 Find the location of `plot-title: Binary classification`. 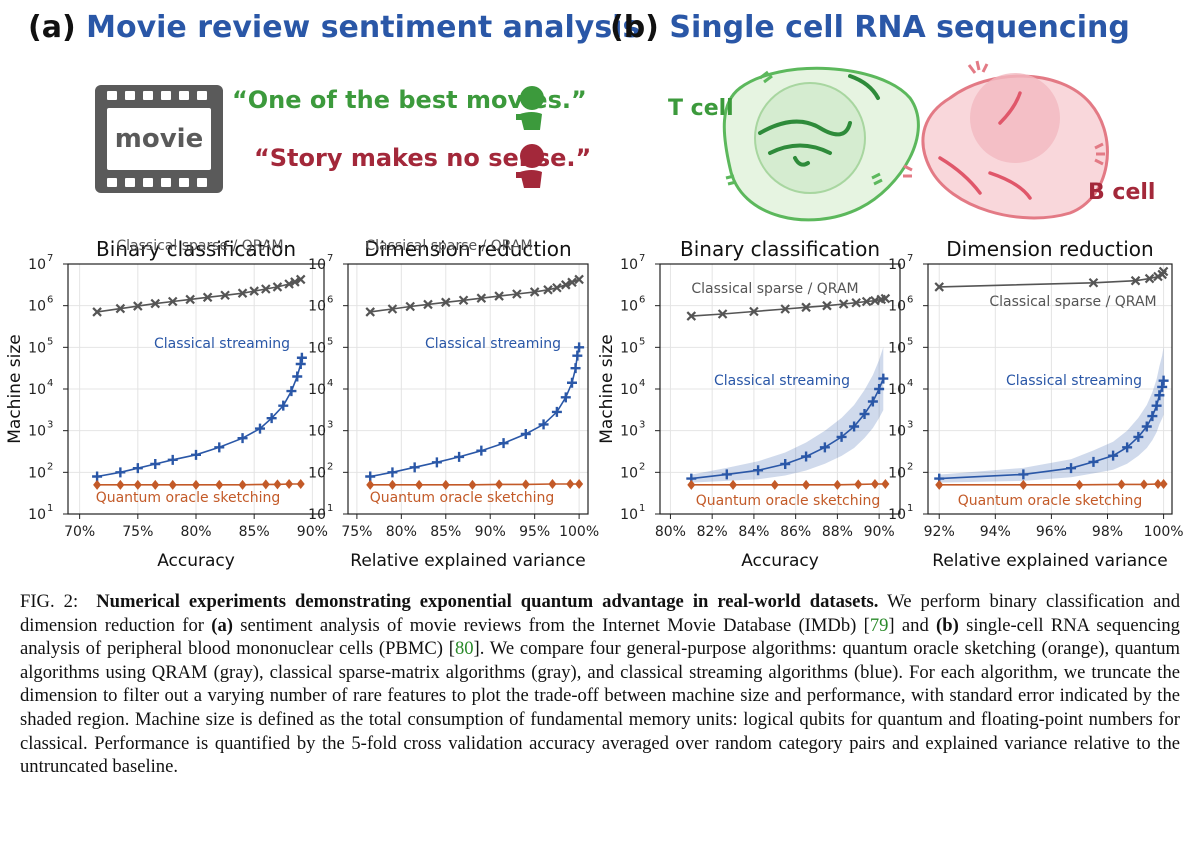

plot-title: Binary classification is located at coordinates (196, 249).